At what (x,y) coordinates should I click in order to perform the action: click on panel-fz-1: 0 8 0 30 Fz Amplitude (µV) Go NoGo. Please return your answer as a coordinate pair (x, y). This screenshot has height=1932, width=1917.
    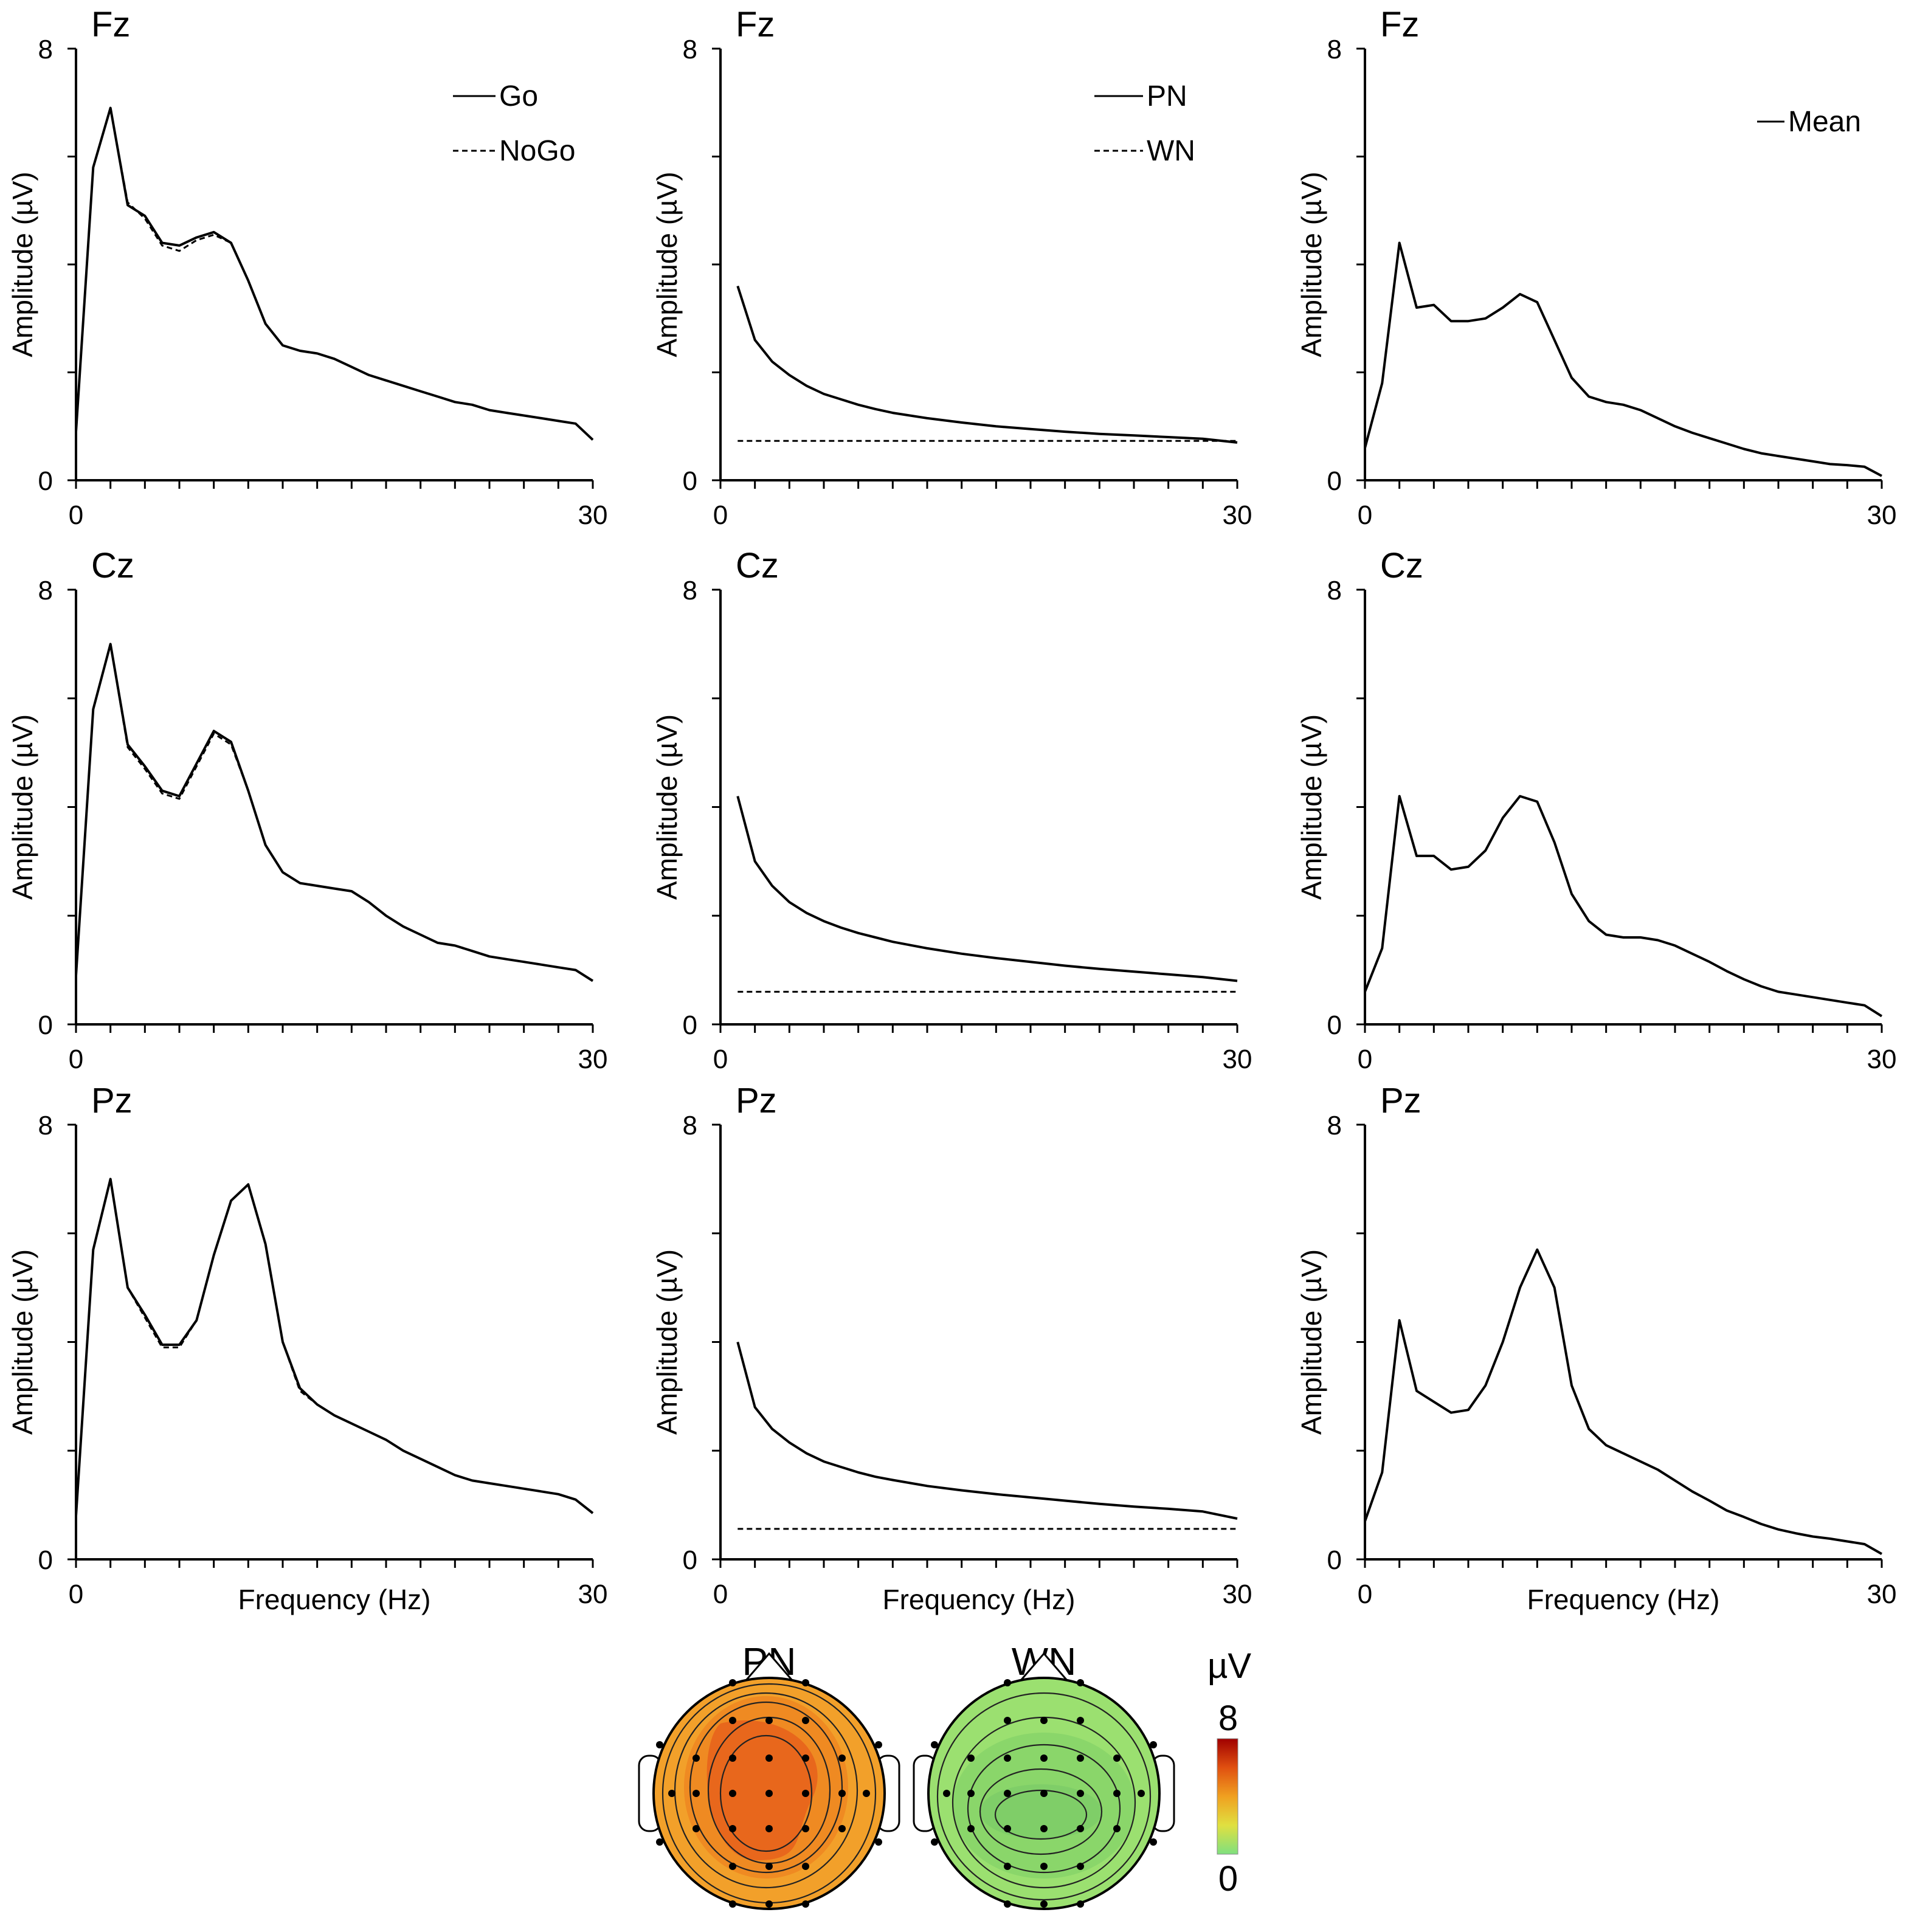
    Looking at the image, I should click on (307, 267).